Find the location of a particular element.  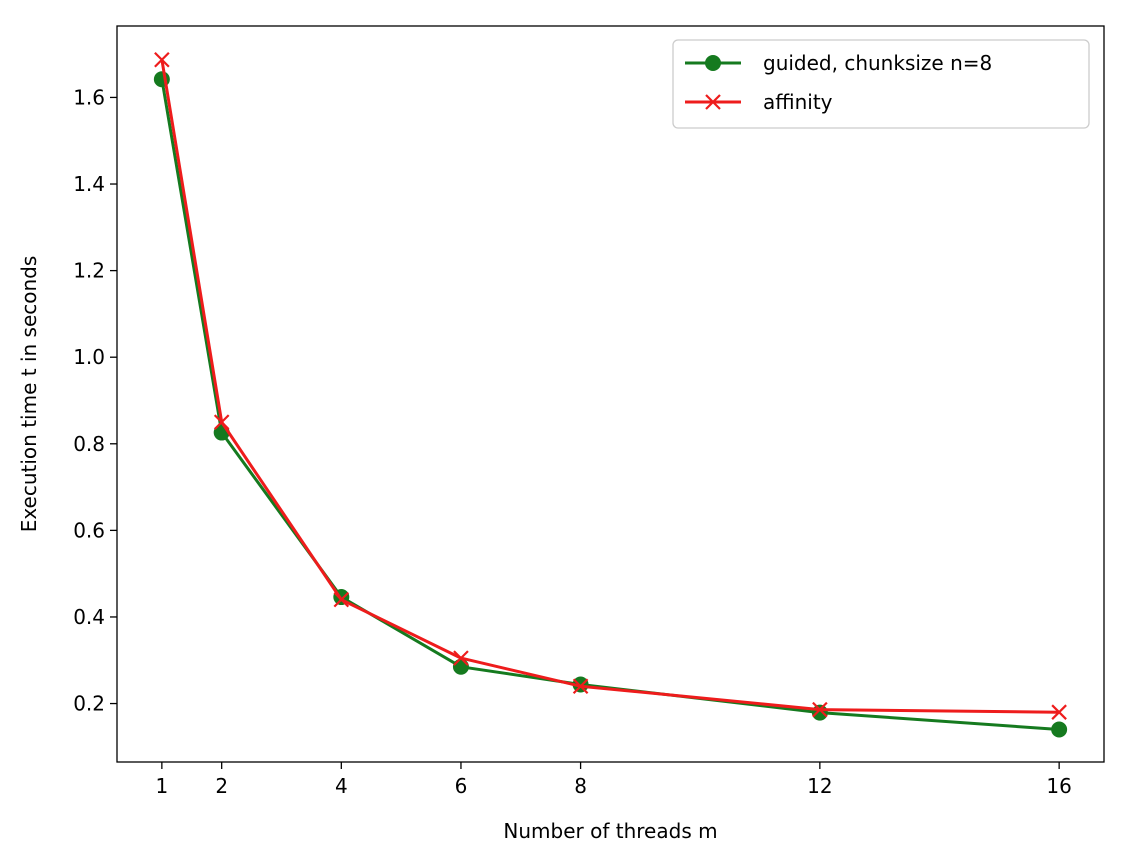

y-tick-label-0.8: 0.8 is located at coordinates (89, 444).